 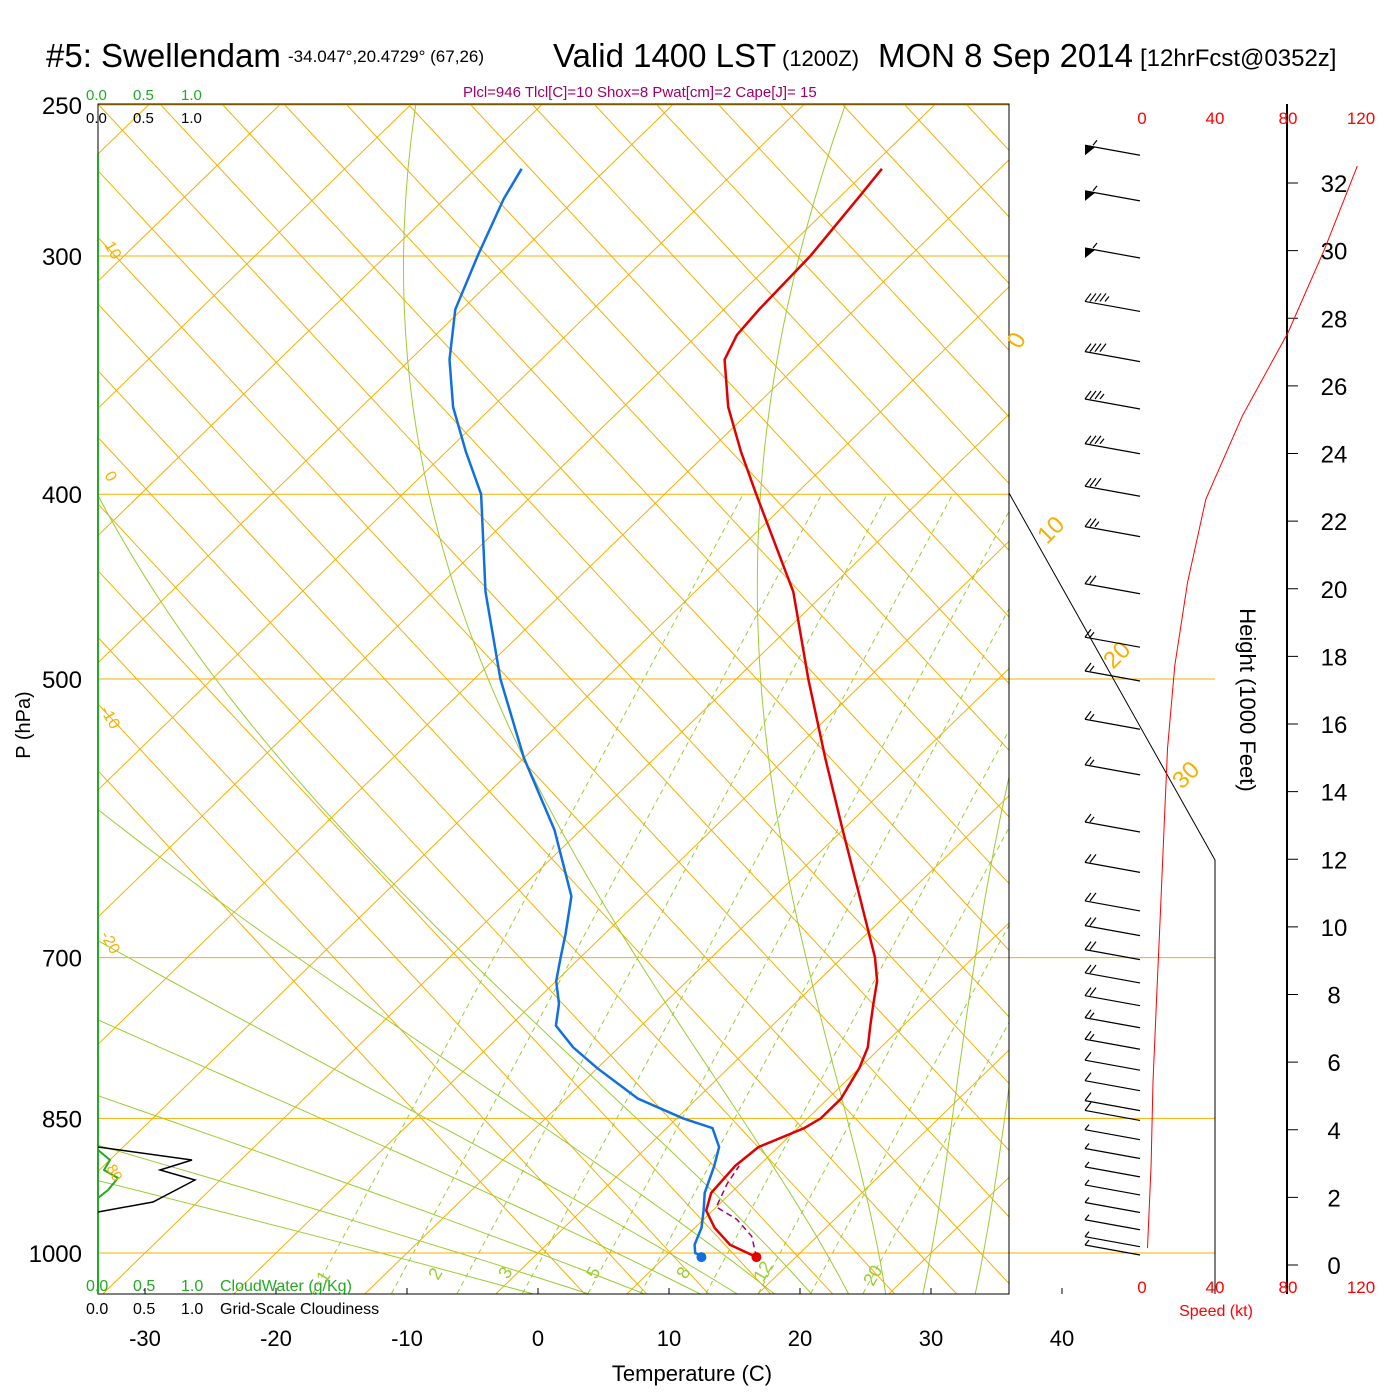 I want to click on cloudiness-top-0: 0.0, so click(x=96, y=118).